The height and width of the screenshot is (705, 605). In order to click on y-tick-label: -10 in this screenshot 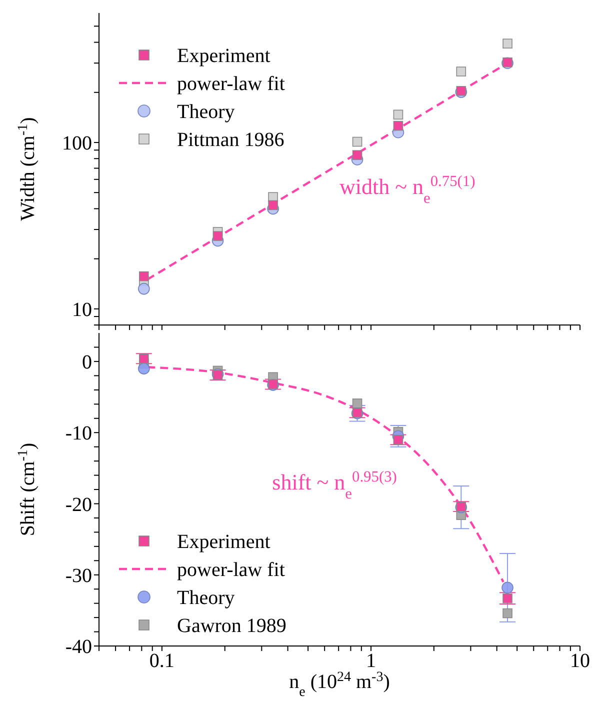, I will do `click(78, 433)`.